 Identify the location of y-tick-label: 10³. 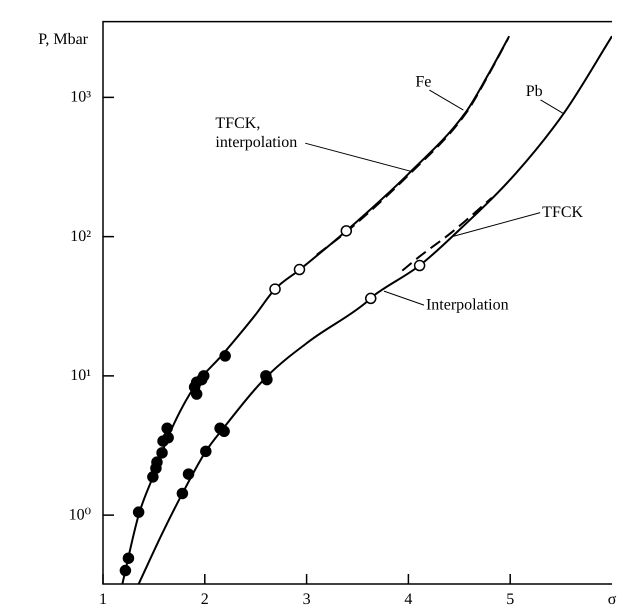
(81, 97).